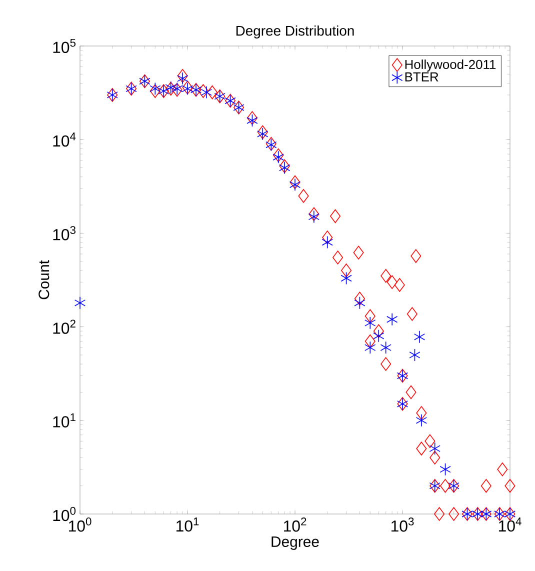 This screenshot has width=535, height=571. What do you see at coordinates (64, 327) in the screenshot?
I see `y-tick-label: 10$^{2}$` at bounding box center [64, 327].